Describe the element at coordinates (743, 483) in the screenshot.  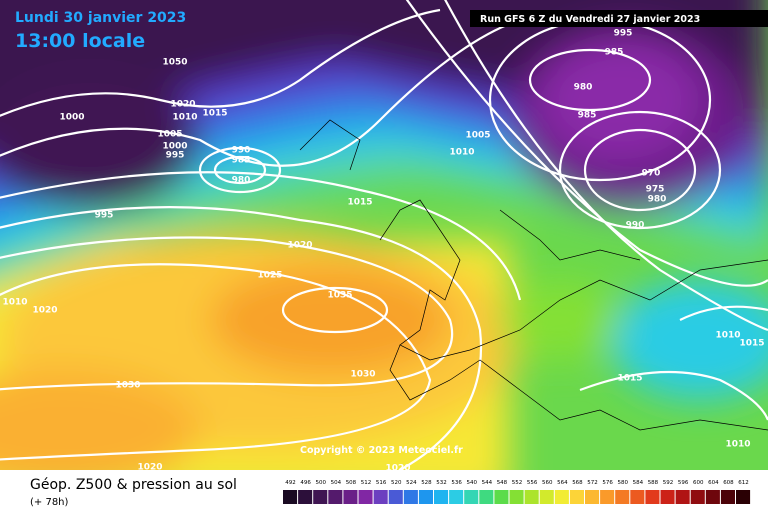
I see `scale-label: 612` at that location.